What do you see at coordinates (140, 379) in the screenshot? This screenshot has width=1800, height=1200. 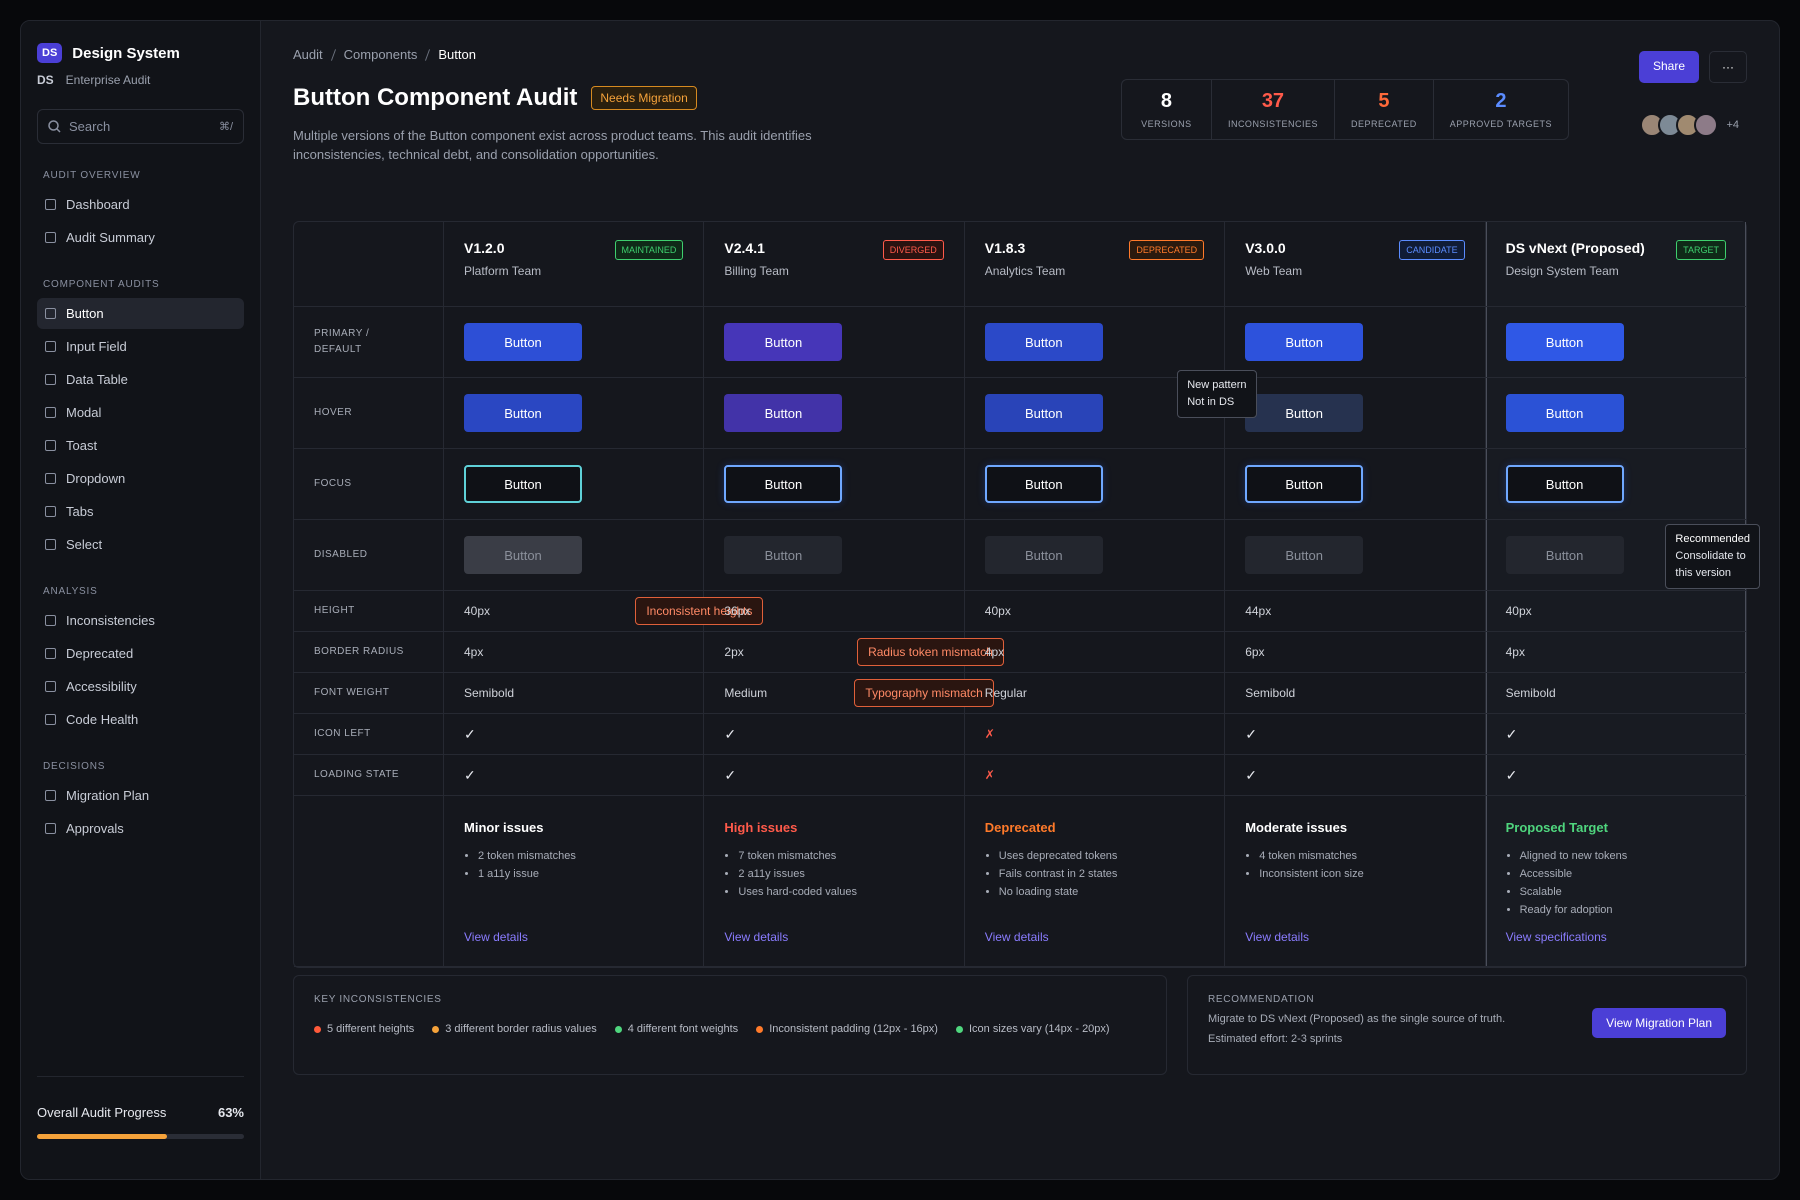 I see `nav-item: Data Table` at bounding box center [140, 379].